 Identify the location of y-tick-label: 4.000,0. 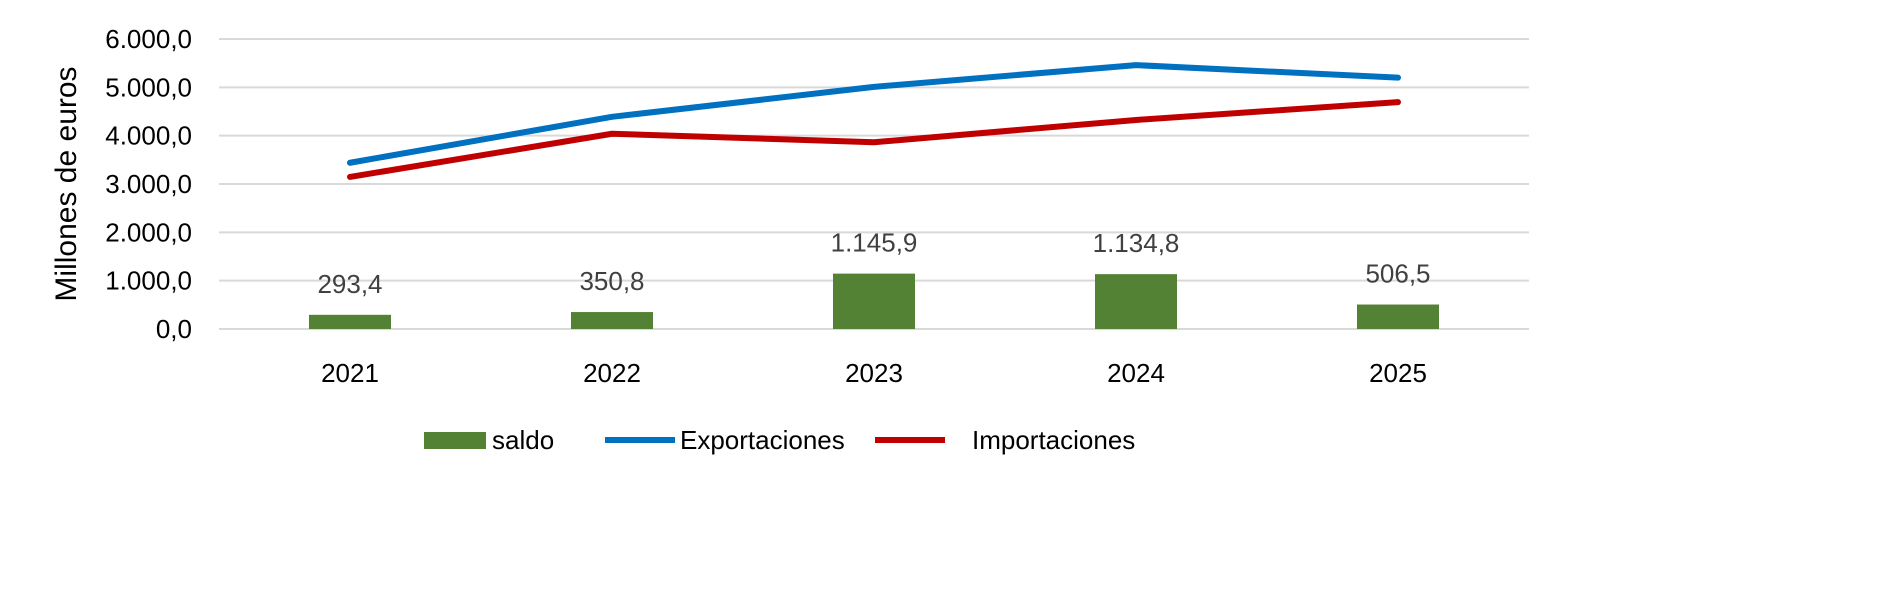
(148, 136).